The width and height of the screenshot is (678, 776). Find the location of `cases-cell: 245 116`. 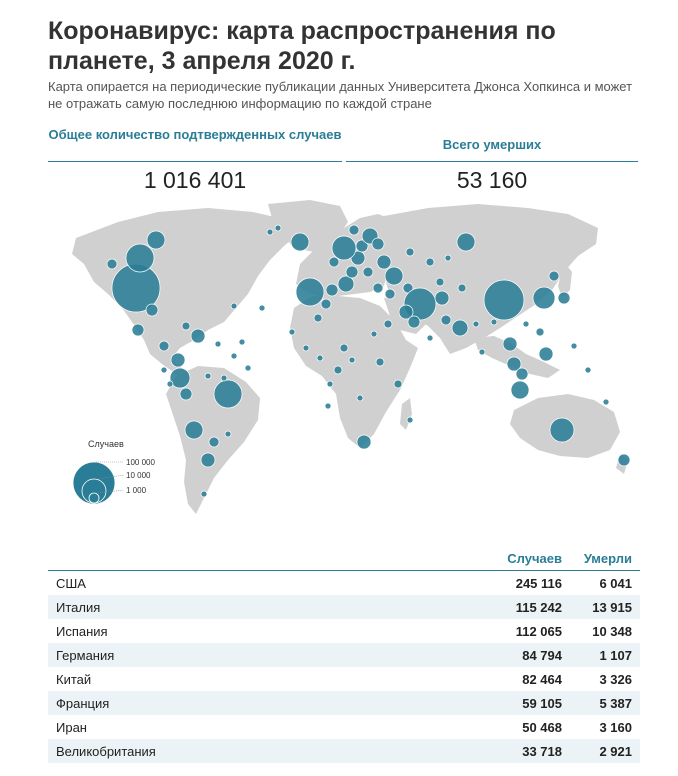

cases-cell: 245 116 is located at coordinates (538, 583).